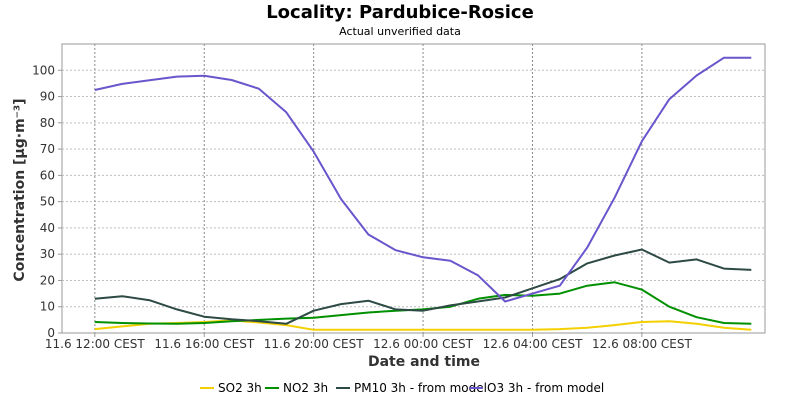  Describe the element at coordinates (400, 31) in the screenshot. I see `chart-subtitle: Actual unverified data` at that location.